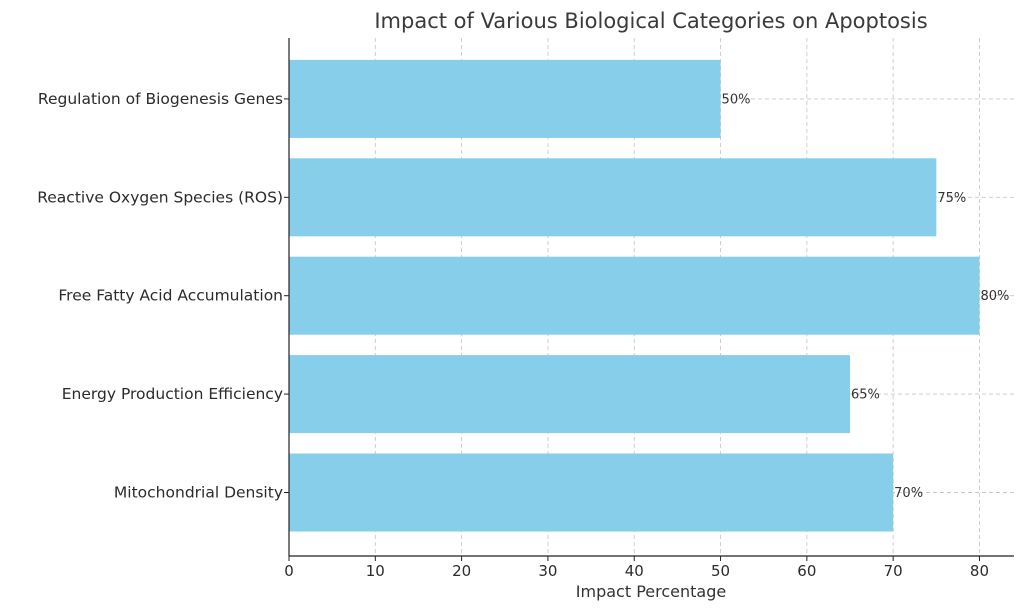 Image resolution: width=1024 pixels, height=611 pixels. What do you see at coordinates (806, 571) in the screenshot?
I see `x-tick-label: 60` at bounding box center [806, 571].